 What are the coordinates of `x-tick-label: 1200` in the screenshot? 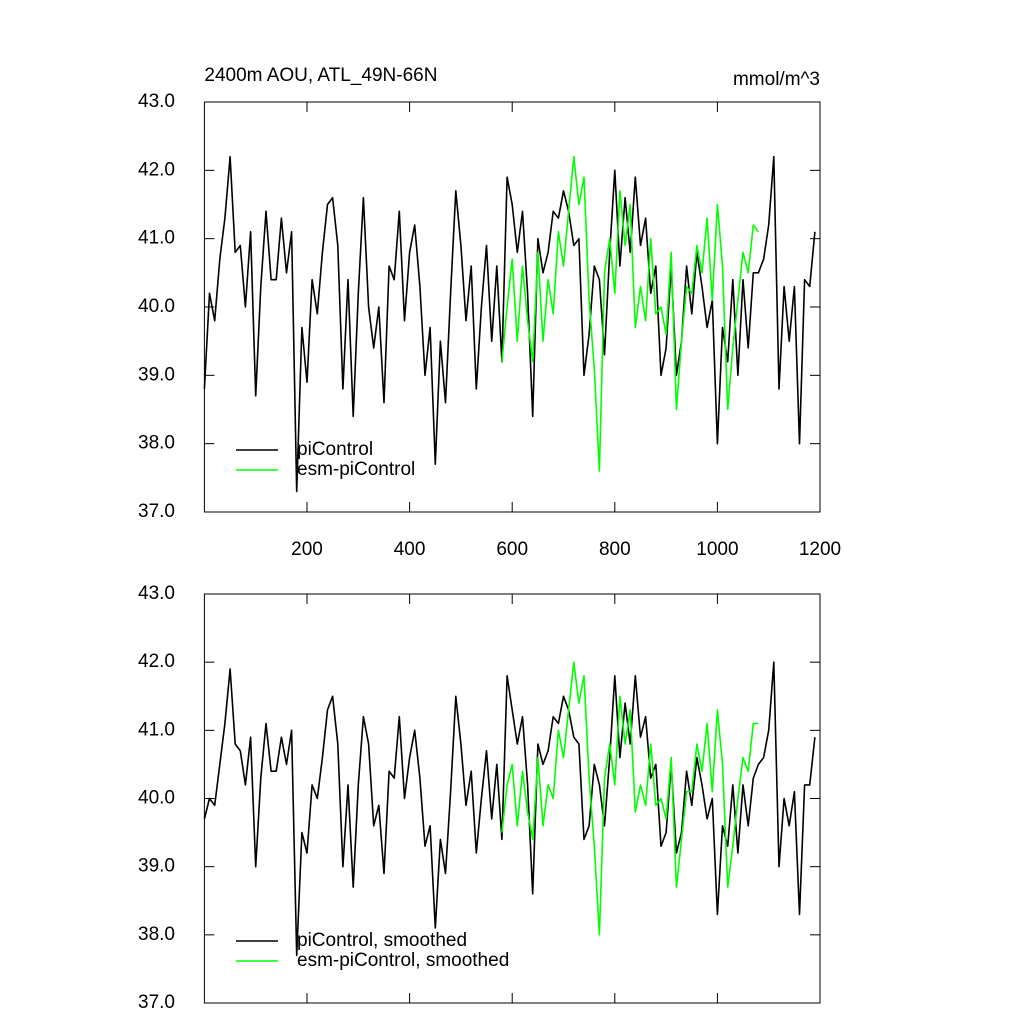 It's located at (820, 549).